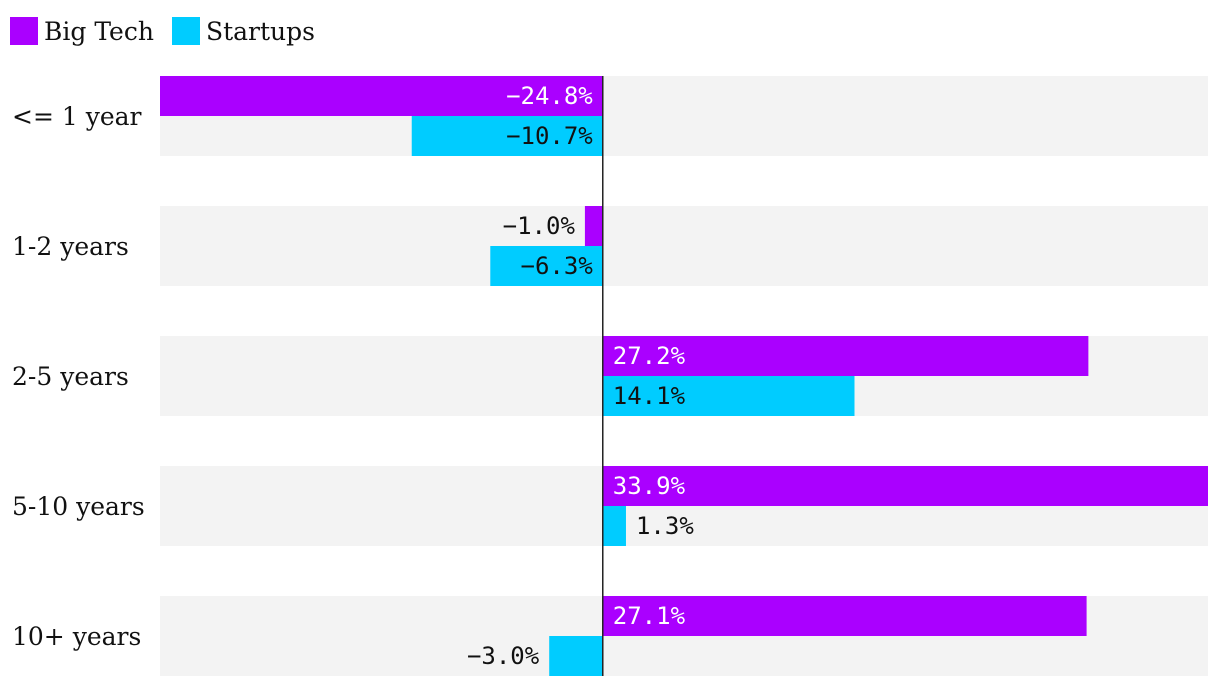 The height and width of the screenshot is (686, 1220). What do you see at coordinates (684, 246) in the screenshot?
I see `row-background` at bounding box center [684, 246].